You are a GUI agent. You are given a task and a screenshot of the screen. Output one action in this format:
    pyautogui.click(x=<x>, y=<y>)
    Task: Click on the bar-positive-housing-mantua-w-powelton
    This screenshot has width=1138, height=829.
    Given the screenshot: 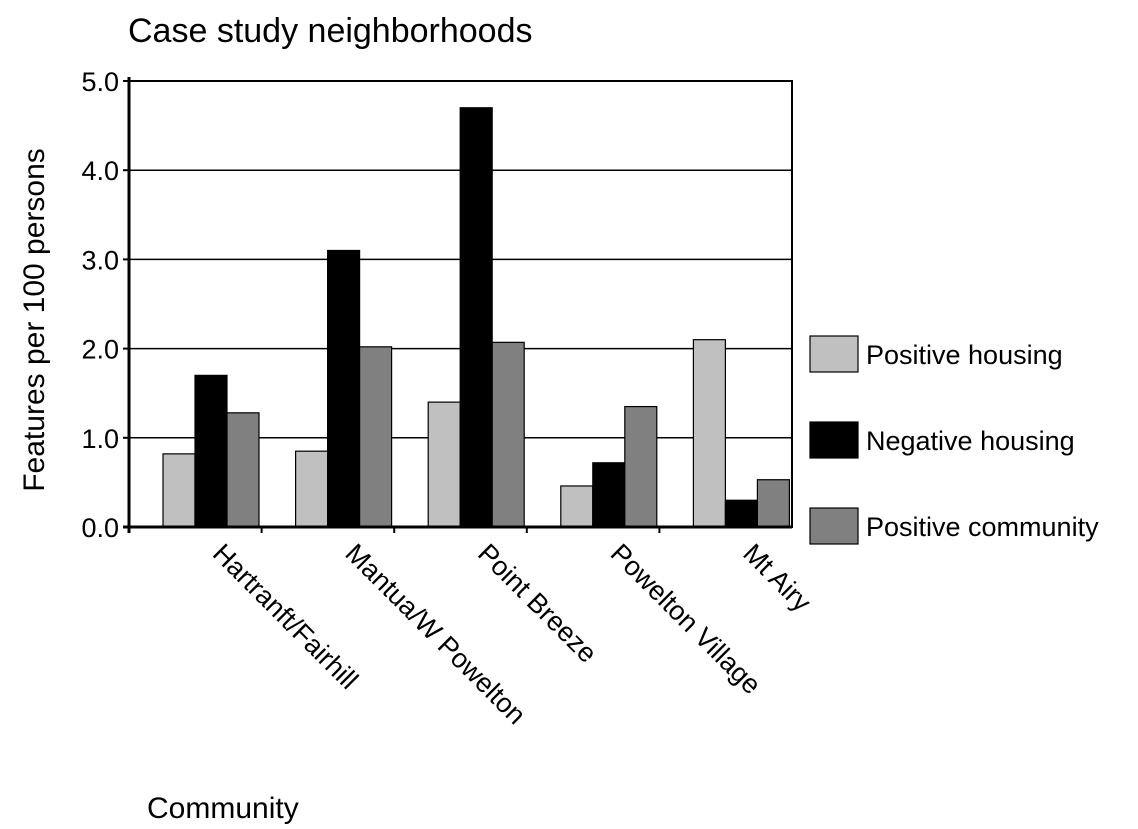 What is the action you would take?
    pyautogui.click(x=312, y=489)
    